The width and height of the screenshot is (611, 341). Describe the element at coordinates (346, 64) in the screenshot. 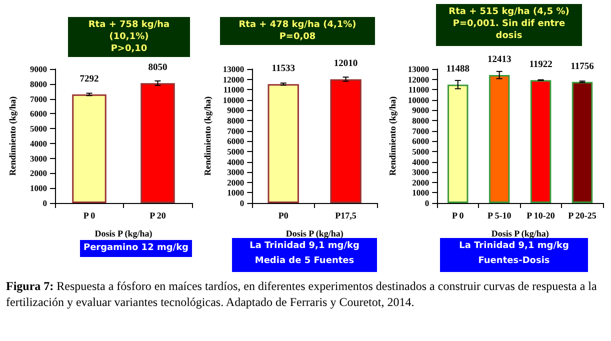

I see `data-label: 12010` at that location.